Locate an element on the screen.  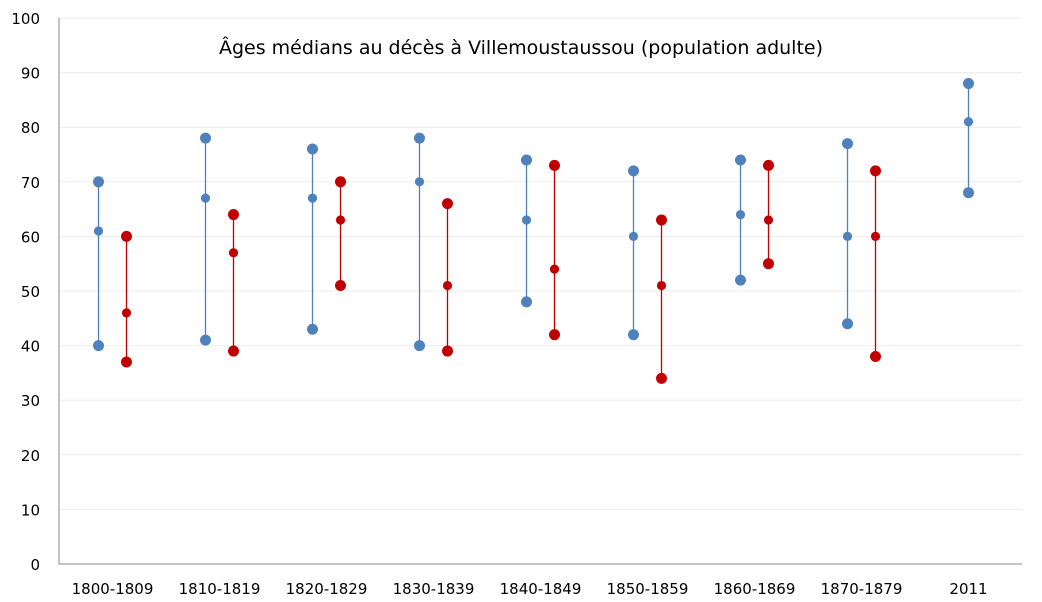
y-tick-label: 100 is located at coordinates (25, 19).